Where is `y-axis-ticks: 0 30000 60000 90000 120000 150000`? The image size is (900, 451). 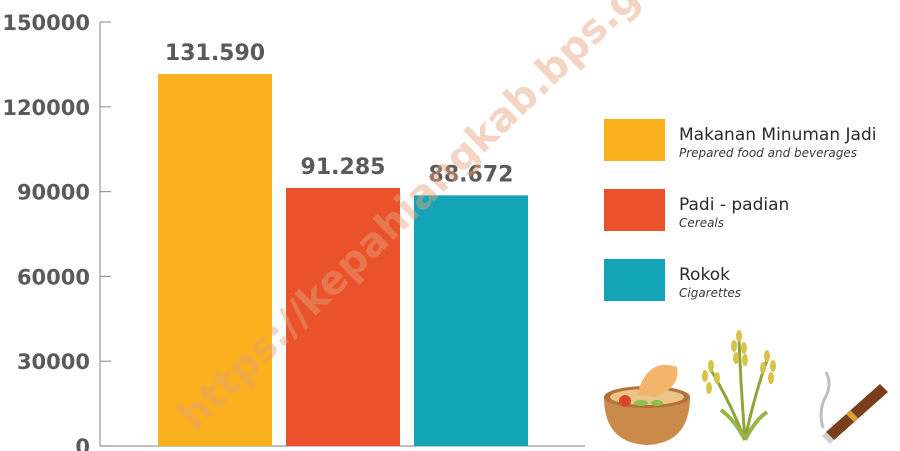 y-axis-ticks: 0 30000 60000 90000 120000 150000 is located at coordinates (56, 231).